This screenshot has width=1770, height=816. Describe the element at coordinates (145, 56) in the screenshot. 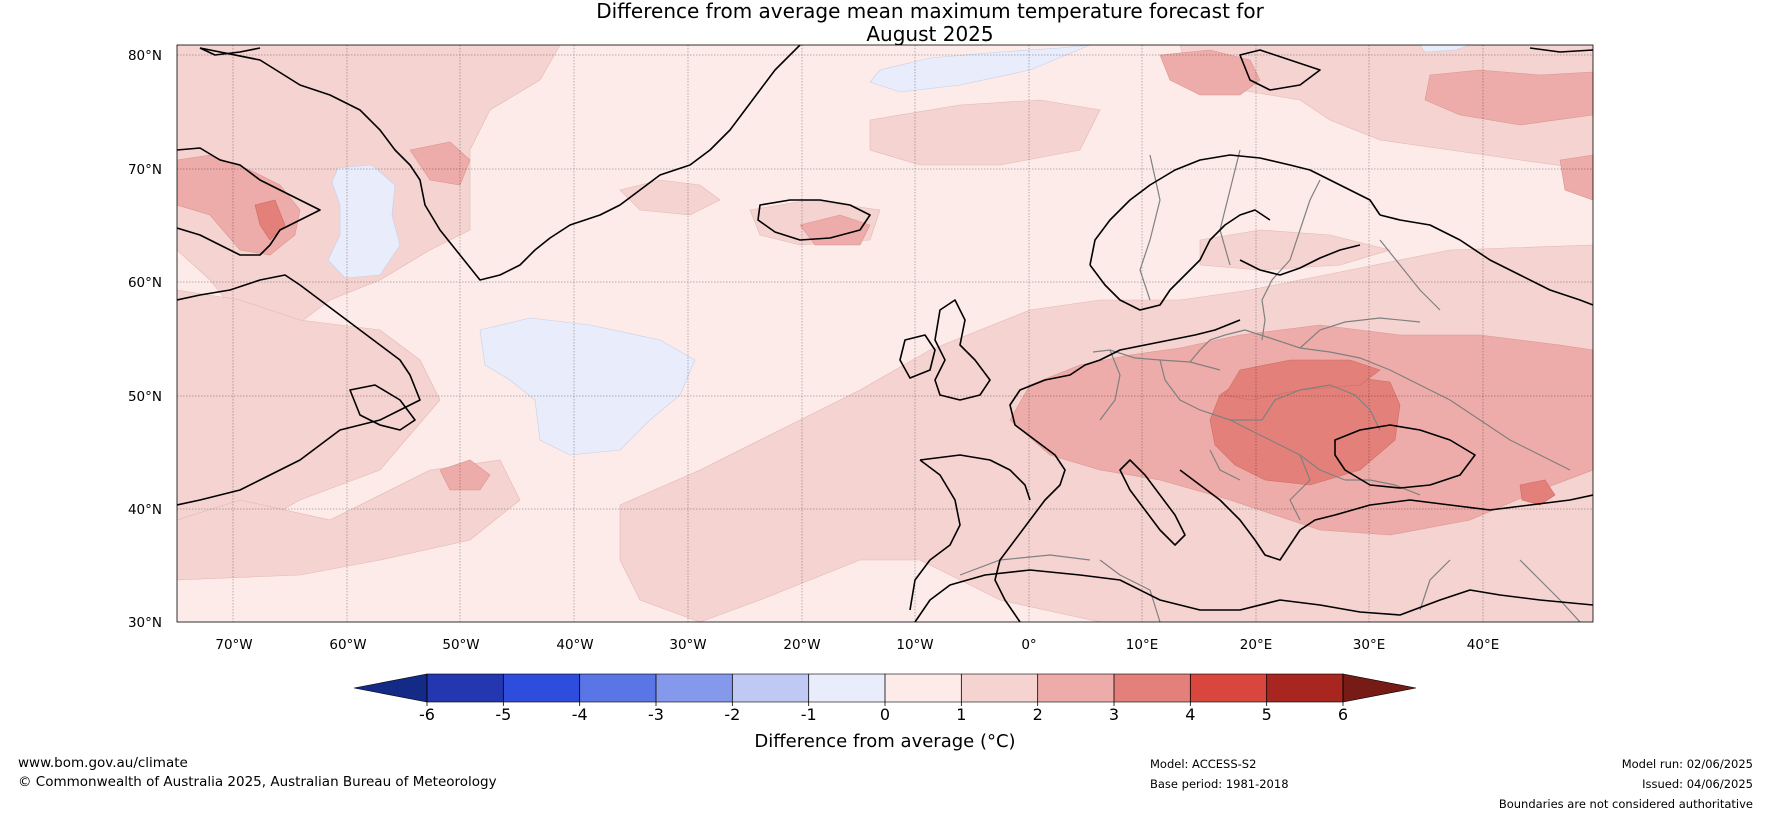

I see `lat-label-80n: 80°N` at that location.